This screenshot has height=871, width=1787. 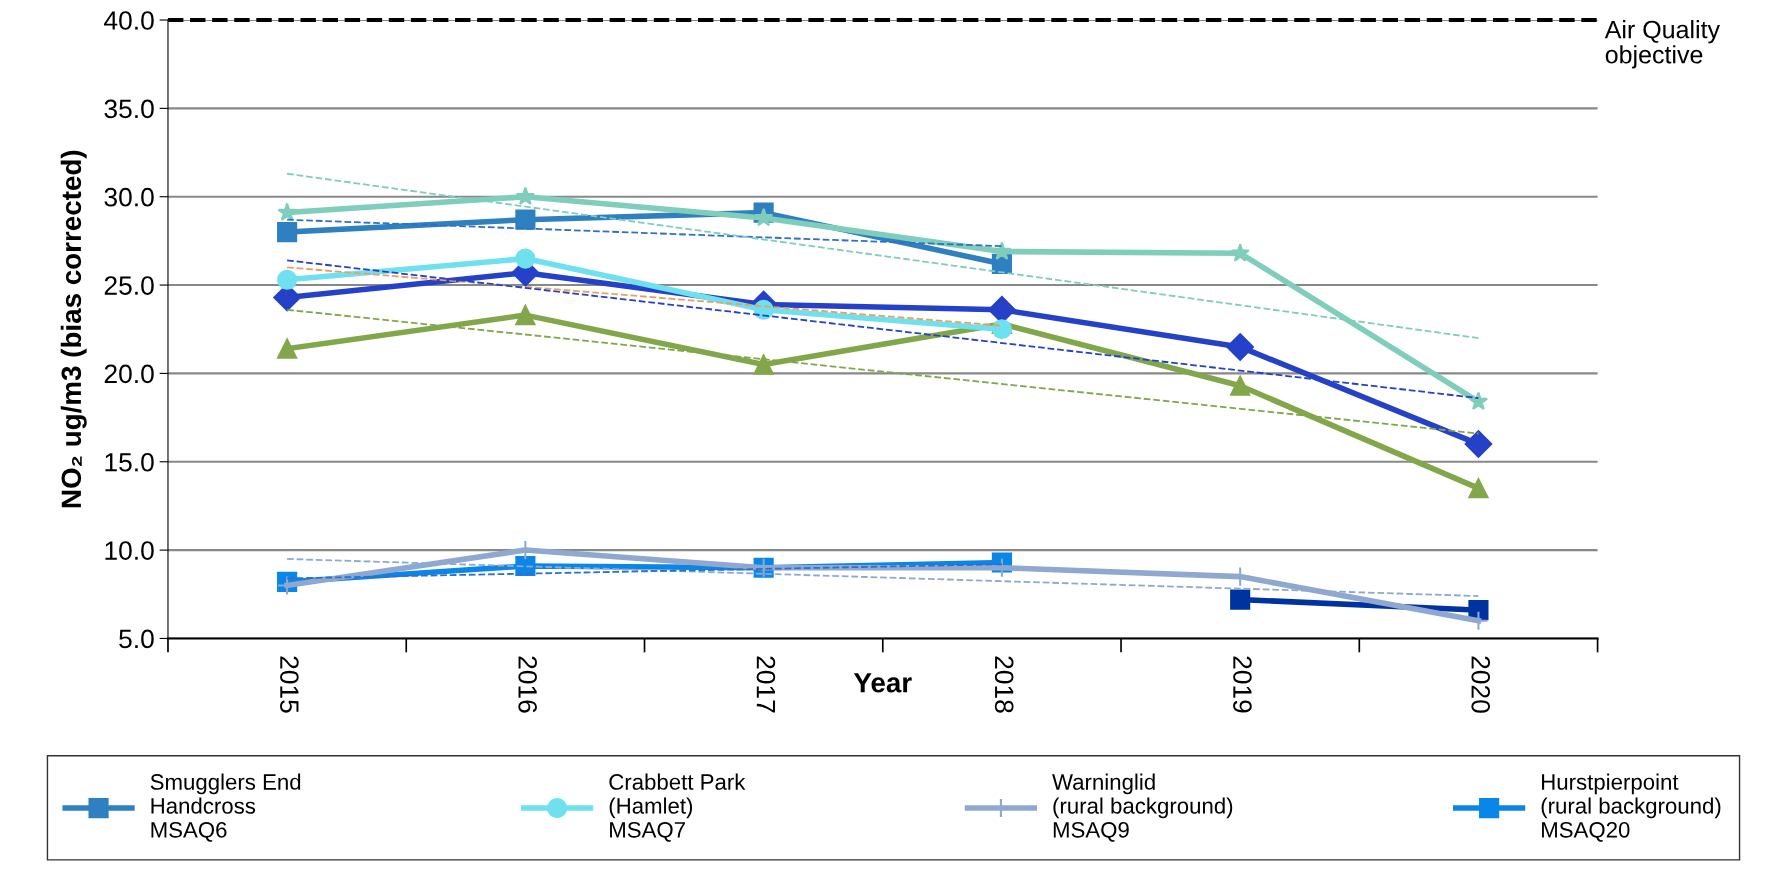 What do you see at coordinates (1481, 684) in the screenshot?
I see `x-tick-label: 2020` at bounding box center [1481, 684].